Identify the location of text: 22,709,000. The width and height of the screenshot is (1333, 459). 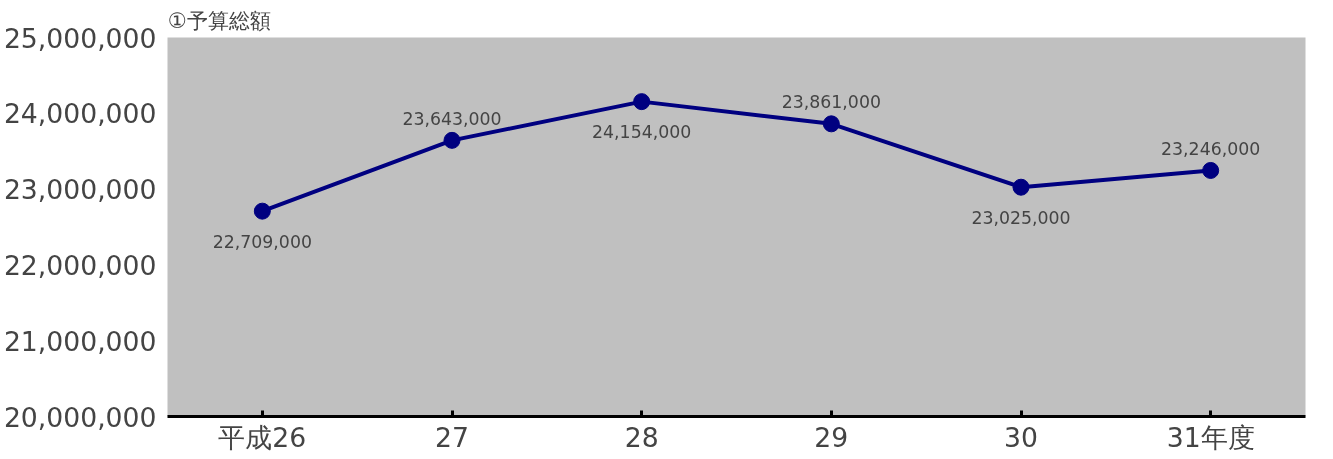
(262, 241).